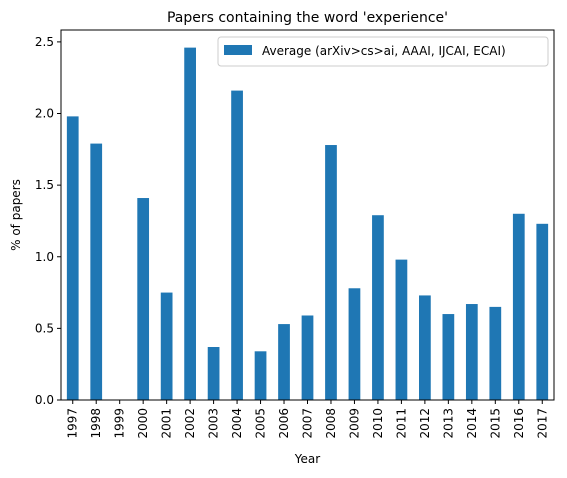 Image resolution: width=567 pixels, height=478 pixels. Describe the element at coordinates (378, 423) in the screenshot. I see `x-tick-label-2010: 2010` at that location.